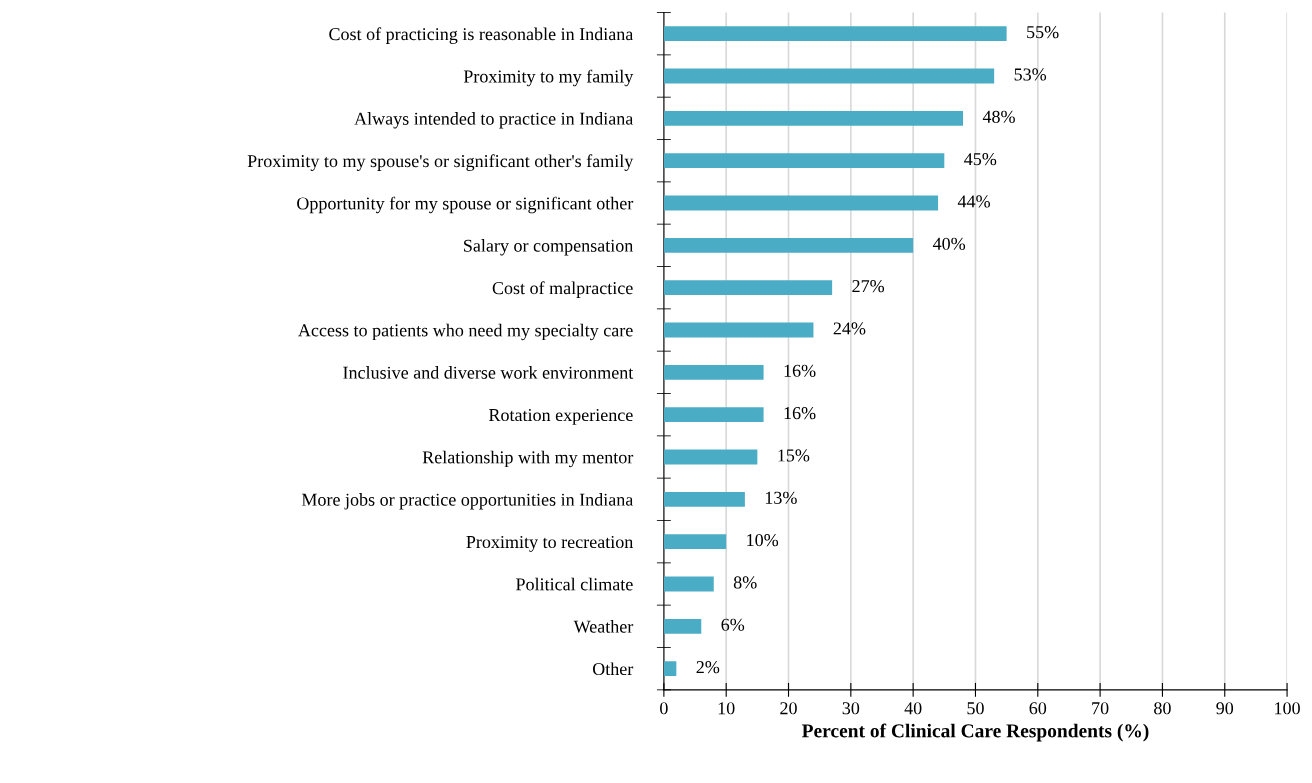 The width and height of the screenshot is (1312, 783). Describe the element at coordinates (1162, 708) in the screenshot. I see `x-tick-label: 80` at that location.